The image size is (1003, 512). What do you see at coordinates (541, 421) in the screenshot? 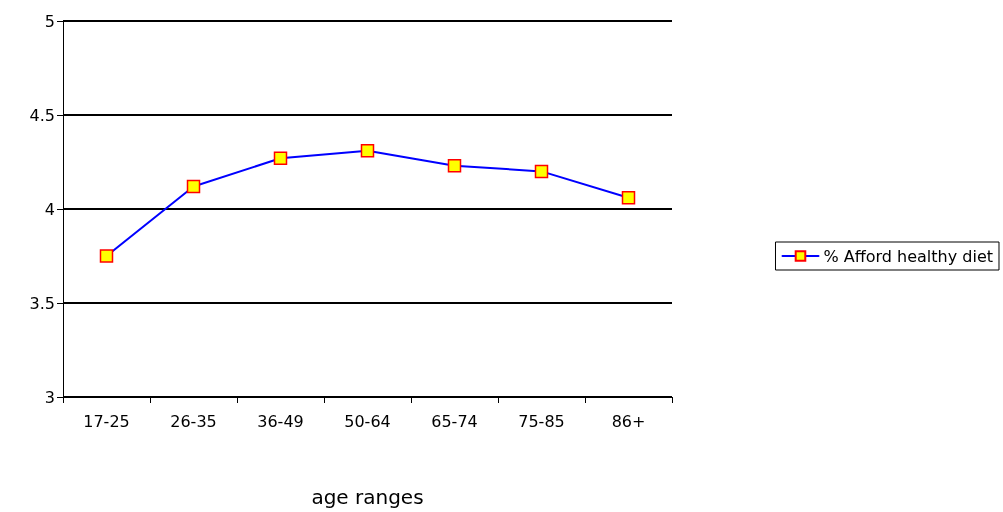
I see `x-tick-label: 75-85` at bounding box center [541, 421].